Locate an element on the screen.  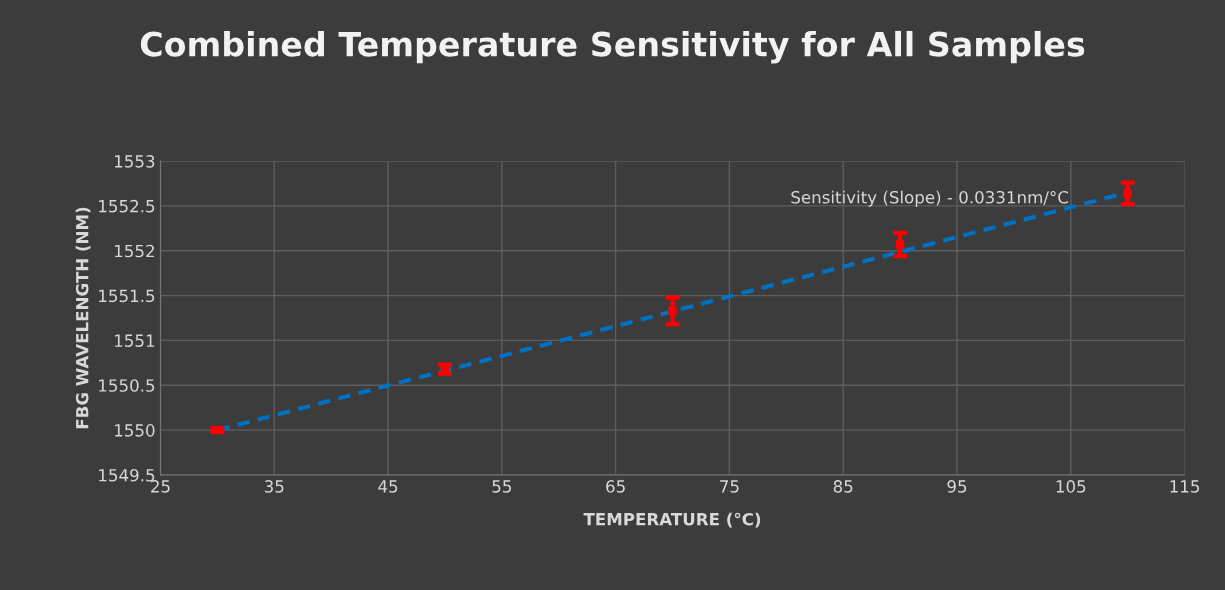
y-tick-label: 1550.5 is located at coordinates (127, 385).